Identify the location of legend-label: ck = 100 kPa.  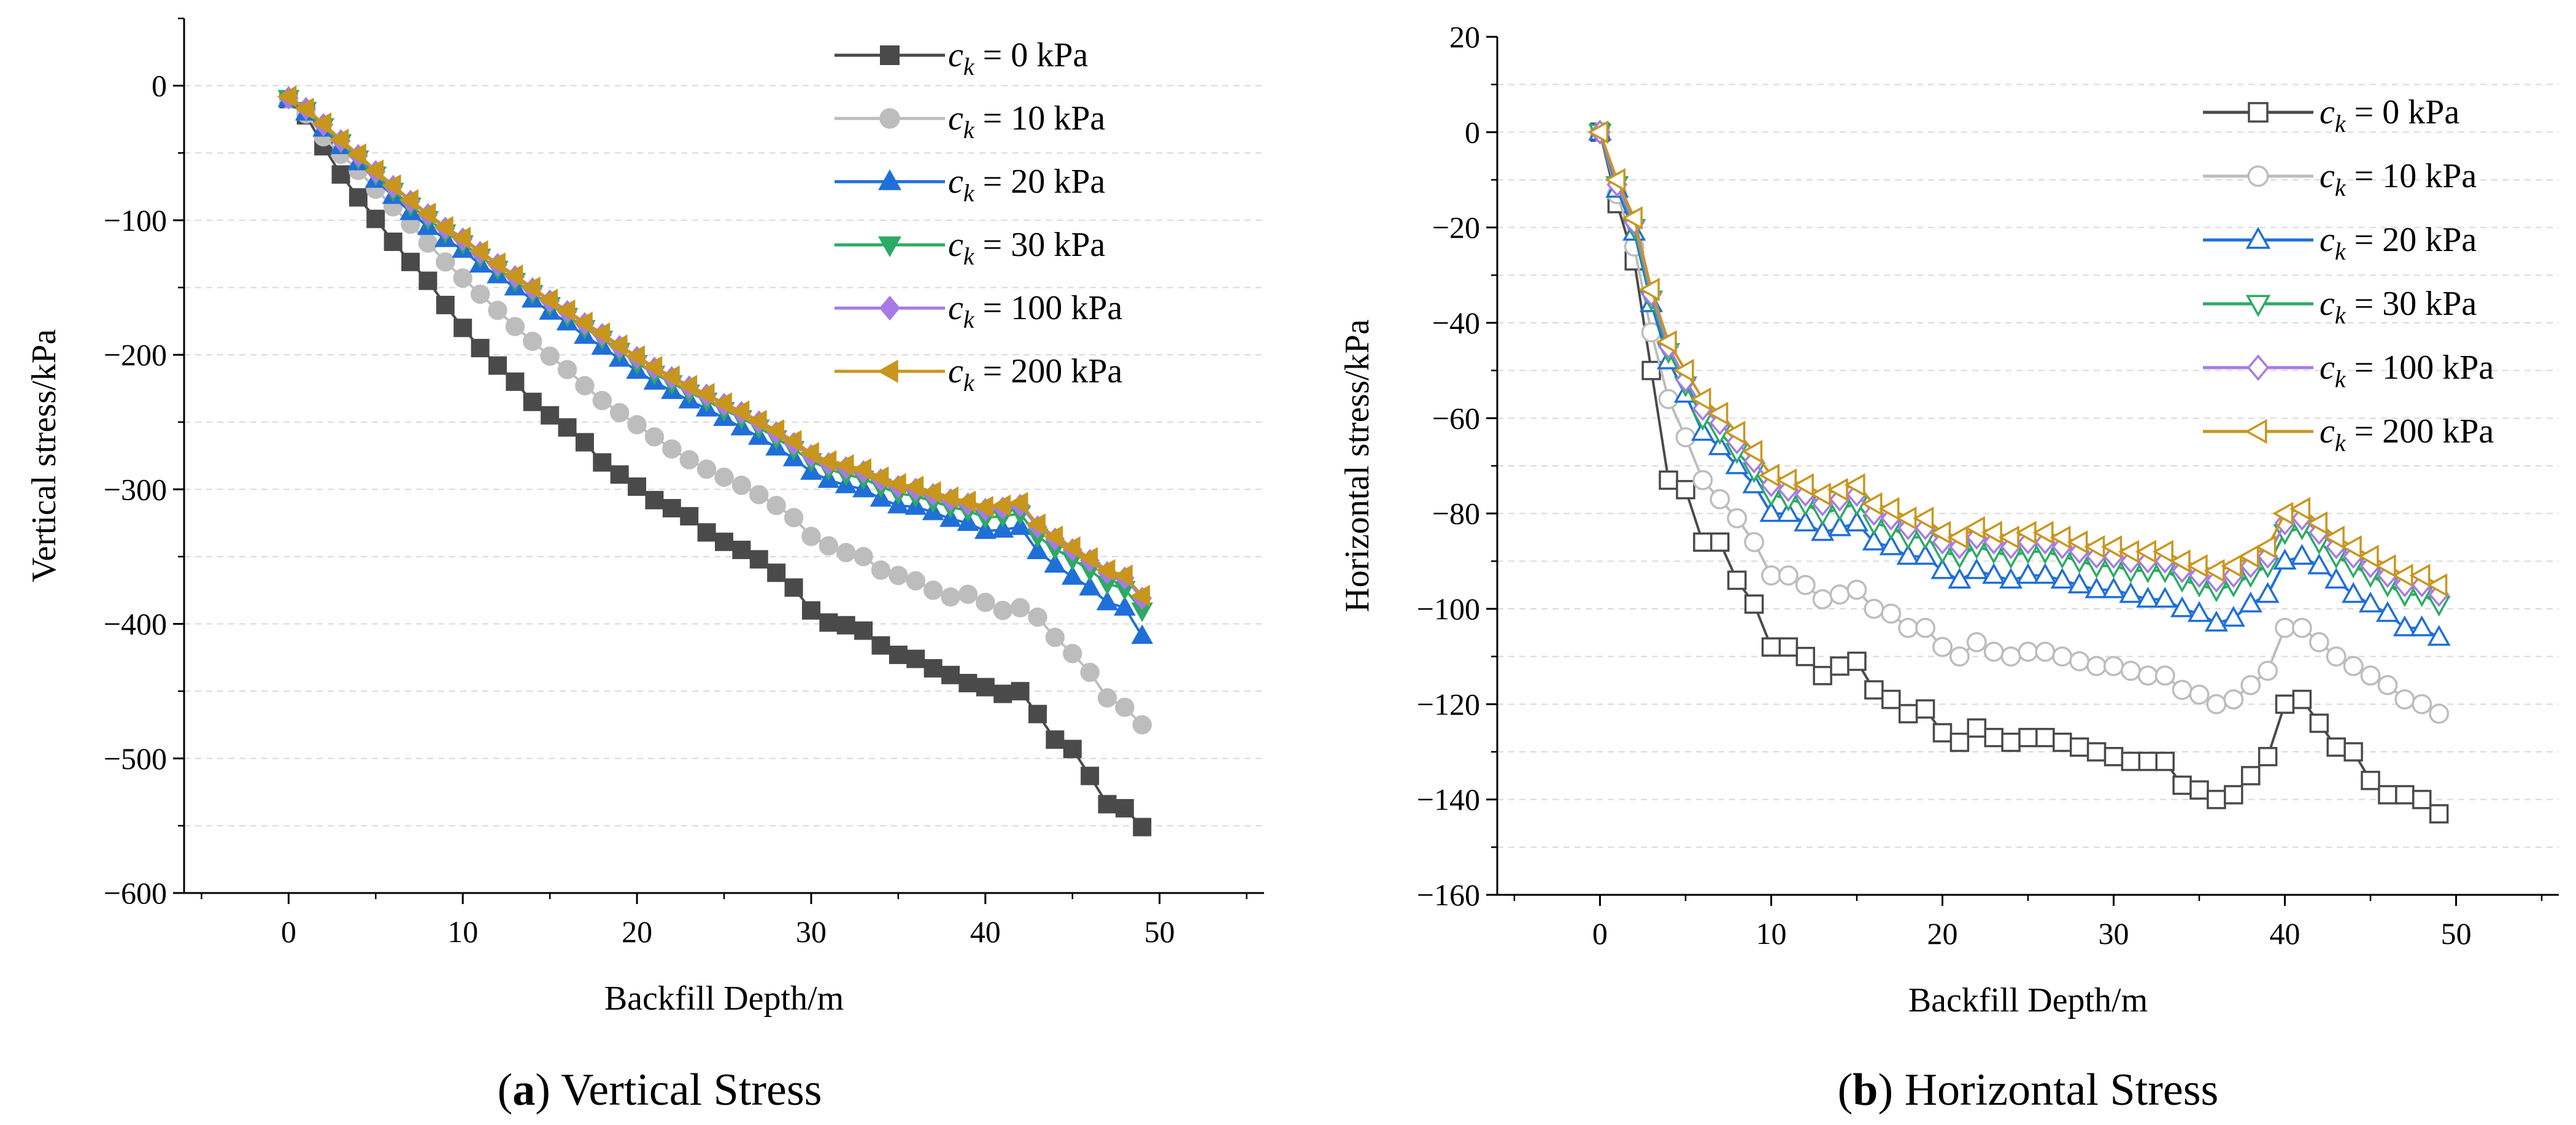
(1035, 311).